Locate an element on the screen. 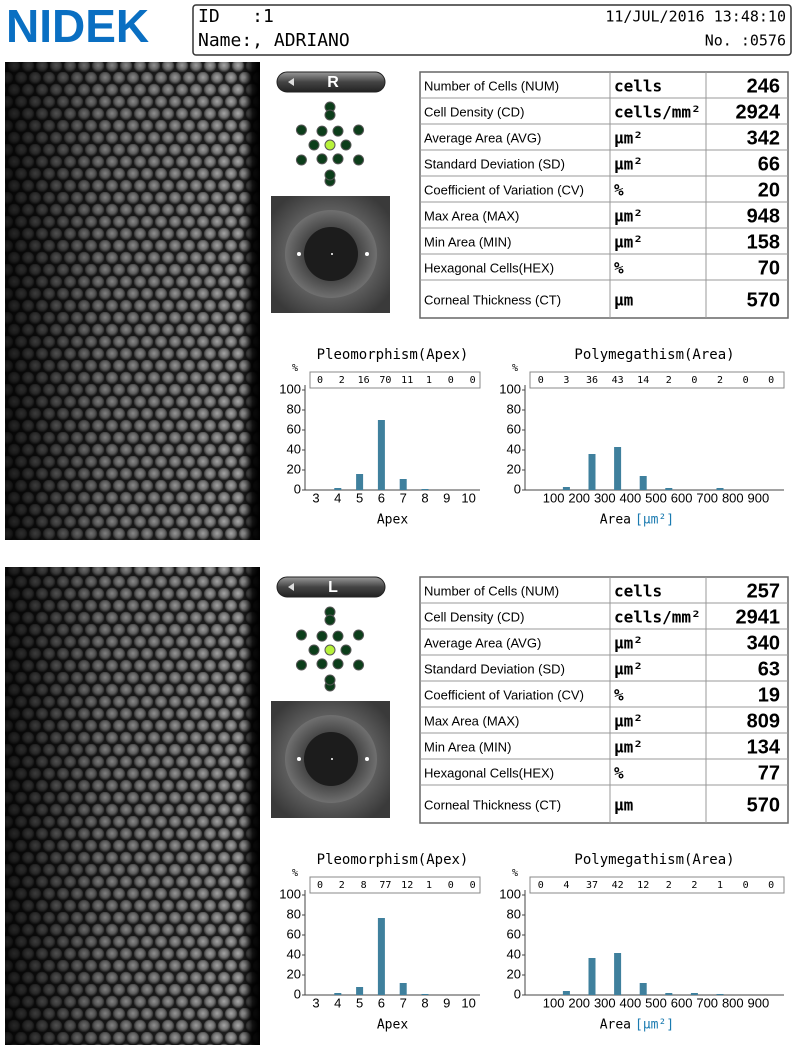  patient-id: ID :1 is located at coordinates (236, 16).